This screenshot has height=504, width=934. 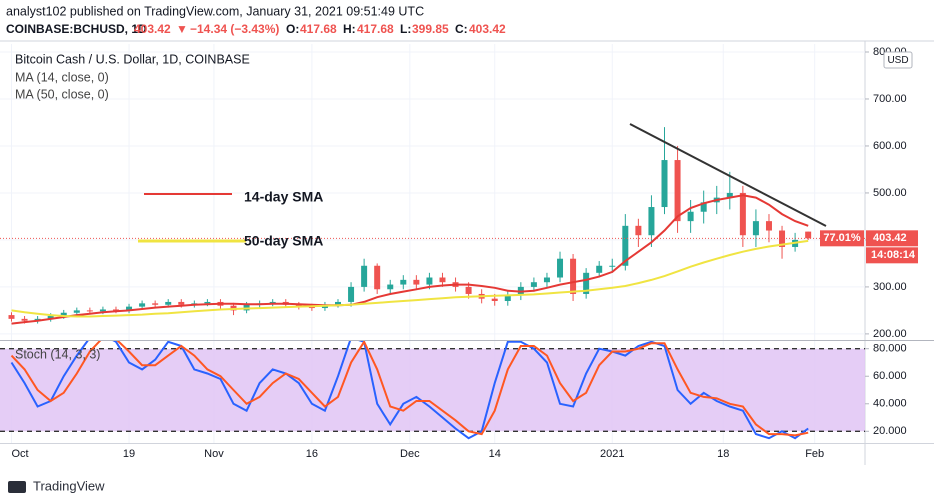 I want to click on currency-box, so click(x=898, y=60).